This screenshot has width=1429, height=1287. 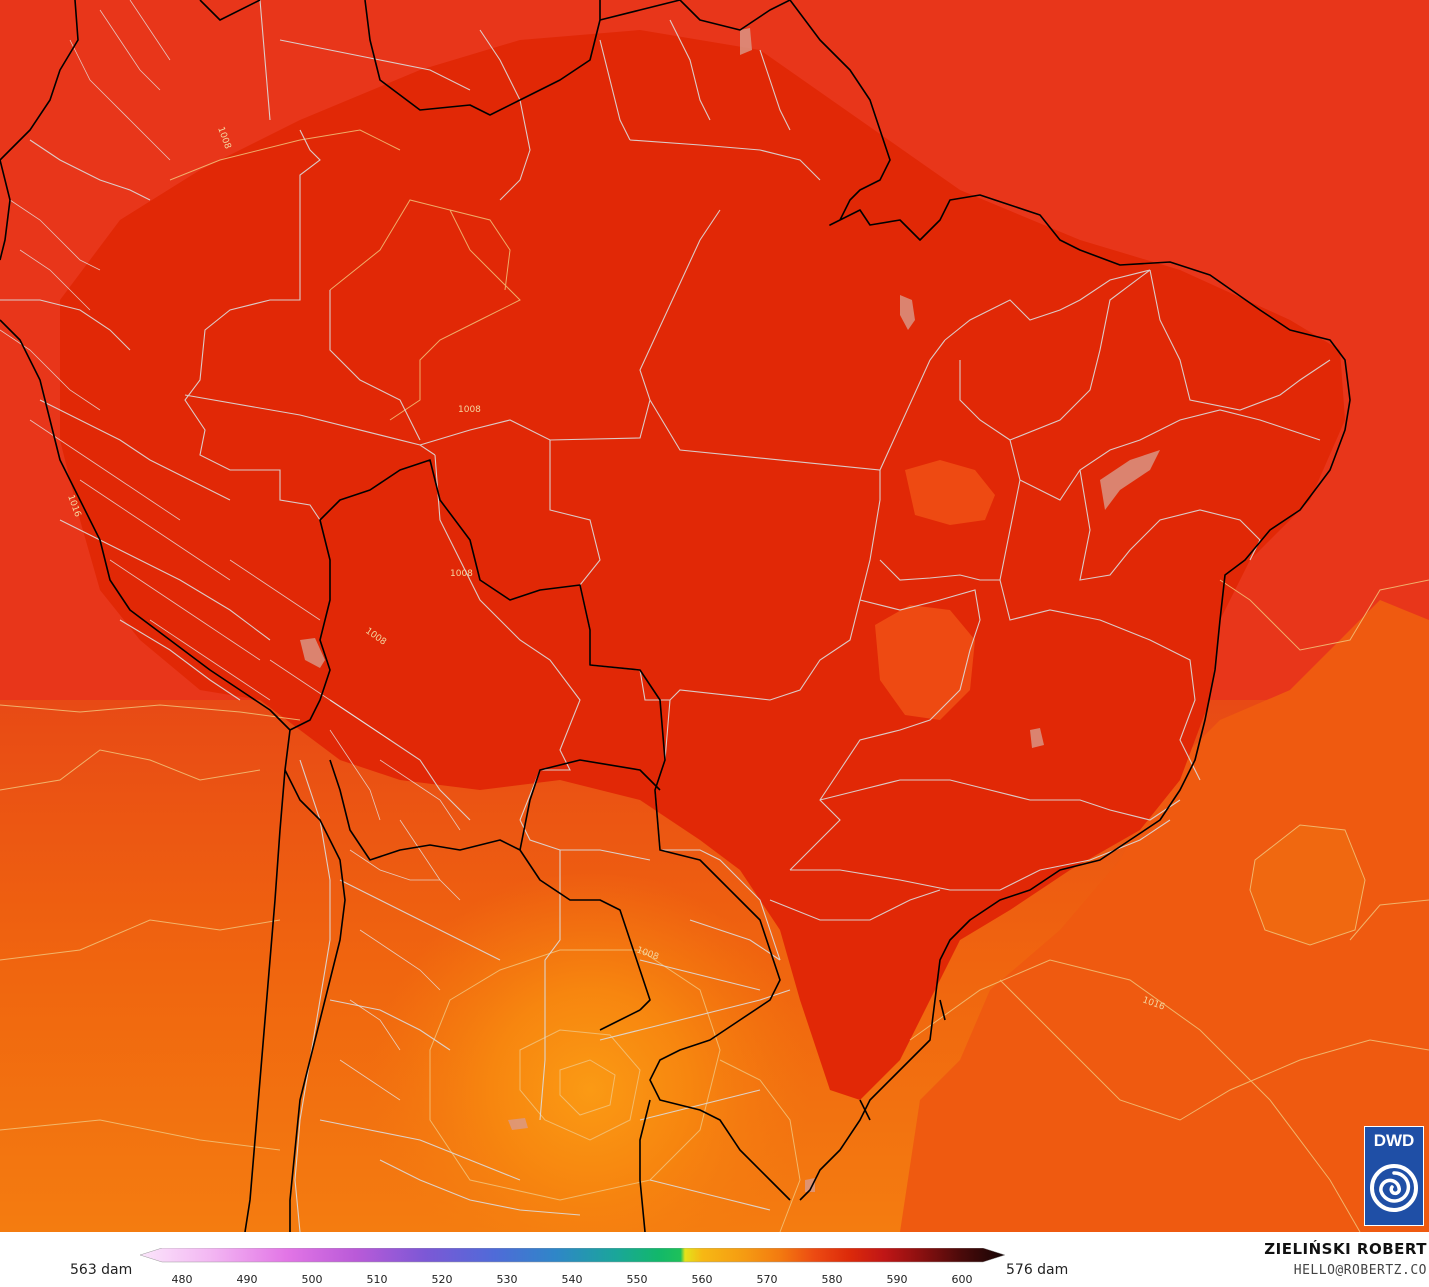 I want to click on author-email: HELLO@ROBERTZ.CO, so click(x=1360, y=1270).